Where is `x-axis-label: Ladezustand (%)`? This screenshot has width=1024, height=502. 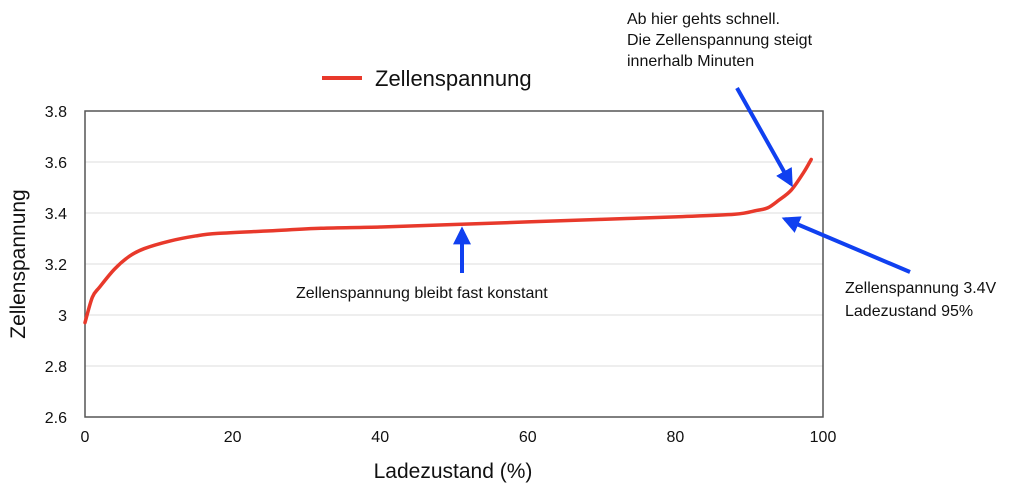
x-axis-label: Ladezustand (%) is located at coordinates (453, 471).